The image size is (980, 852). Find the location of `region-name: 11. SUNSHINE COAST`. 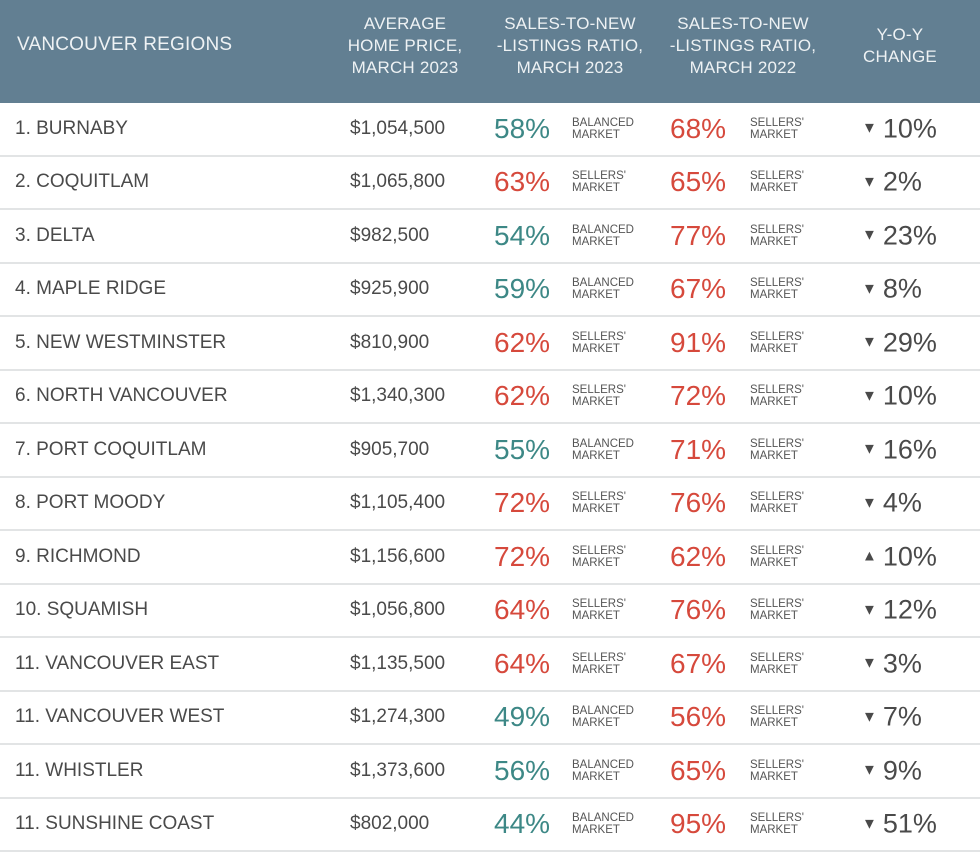

region-name: 11. SUNSHINE COAST is located at coordinates (114, 824).